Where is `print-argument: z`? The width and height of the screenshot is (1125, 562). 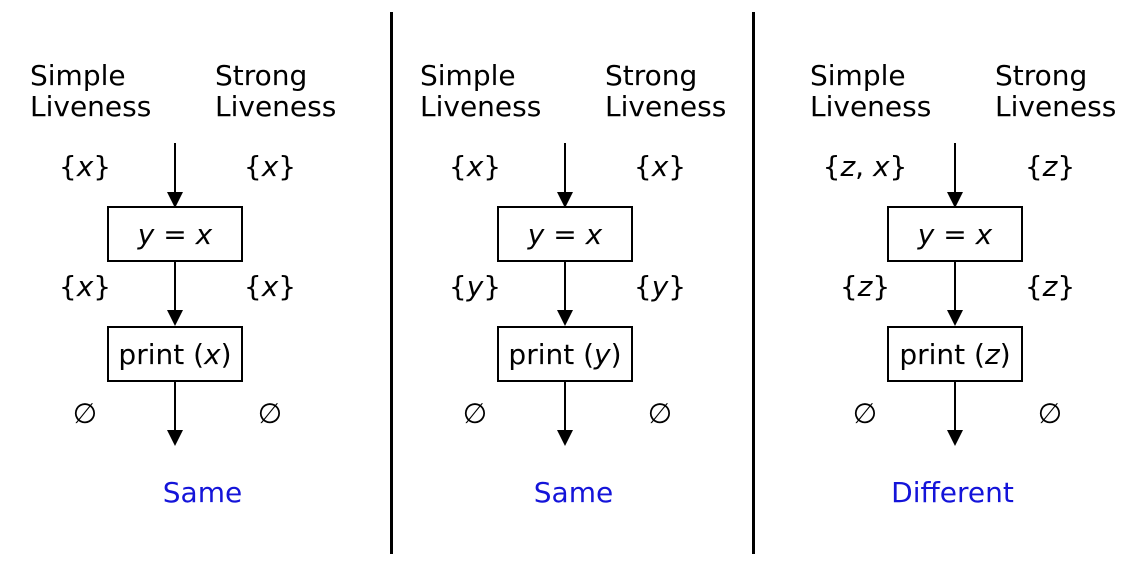 print-argument: z is located at coordinates (992, 354).